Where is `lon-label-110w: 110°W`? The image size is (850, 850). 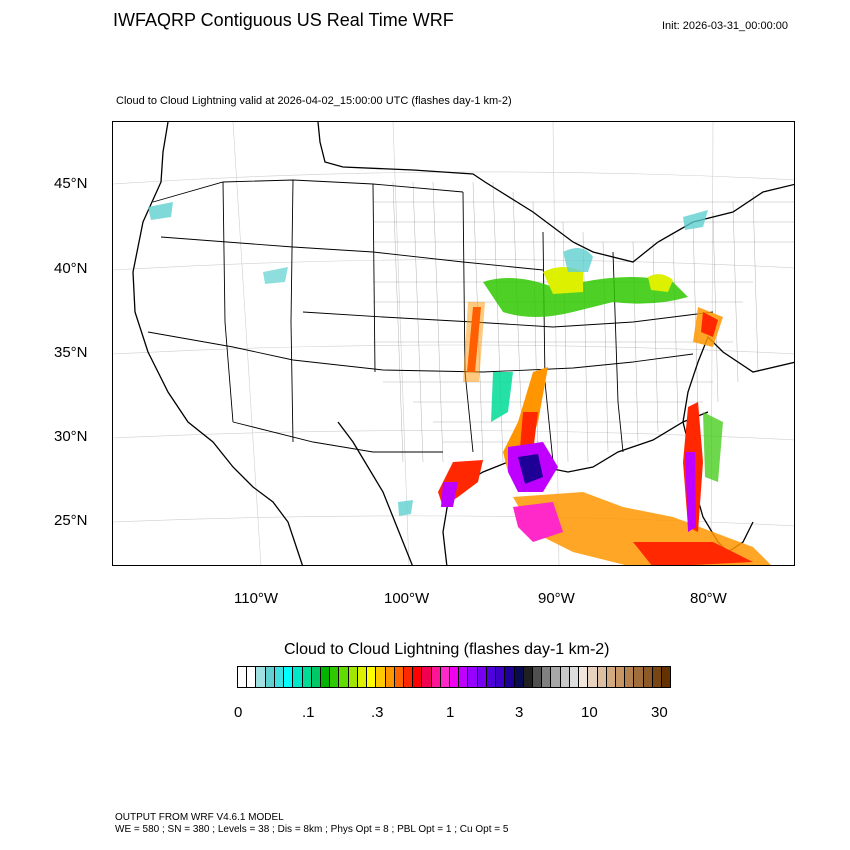
lon-label-110w: 110°W is located at coordinates (256, 598).